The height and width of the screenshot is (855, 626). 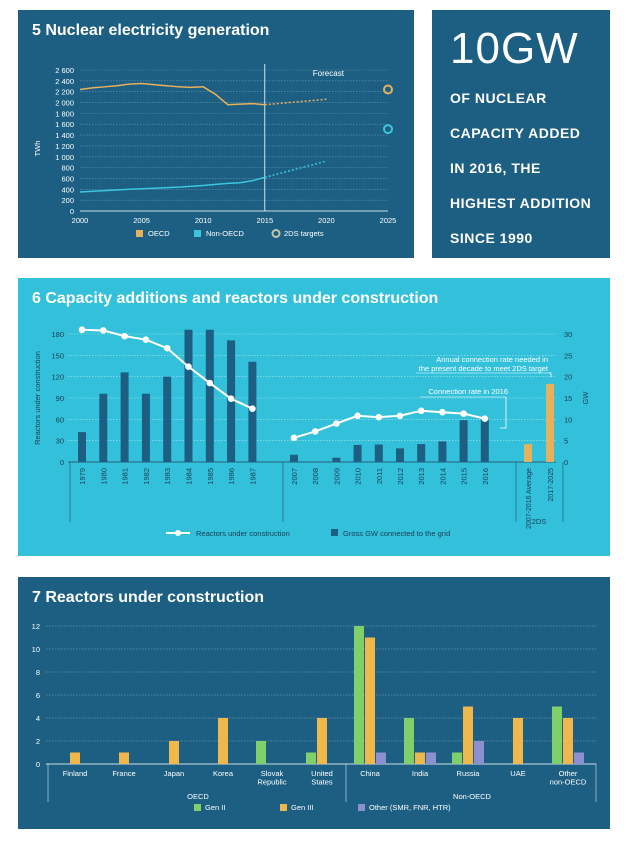 I want to click on group-label-non-oecd: Non-OECD, so click(x=472, y=796).